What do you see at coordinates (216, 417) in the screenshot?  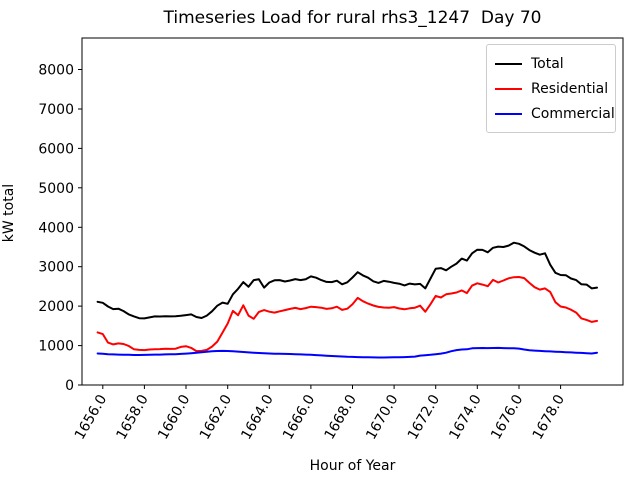 I see `x-tick-label: 1662.0` at bounding box center [216, 417].